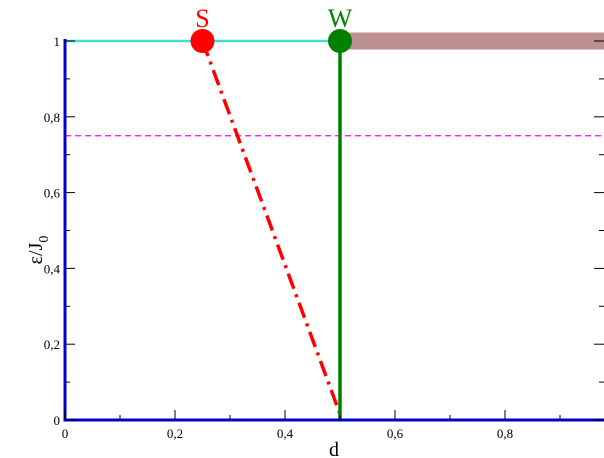 The width and height of the screenshot is (604, 458). Describe the element at coordinates (285, 433) in the screenshot. I see `x-tick-label: 0,4` at that location.